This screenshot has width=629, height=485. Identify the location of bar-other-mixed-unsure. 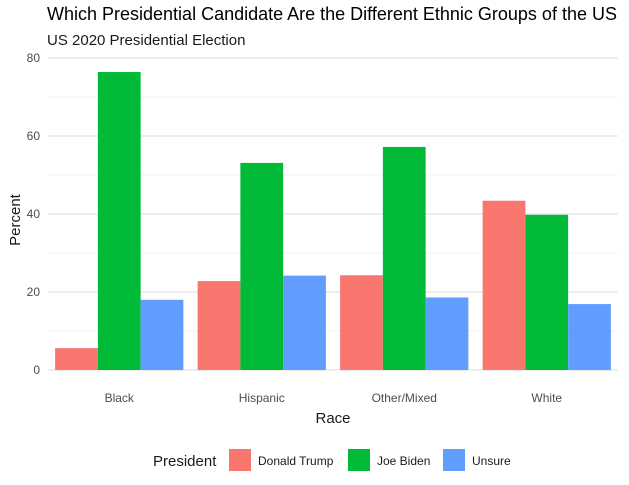
(447, 333).